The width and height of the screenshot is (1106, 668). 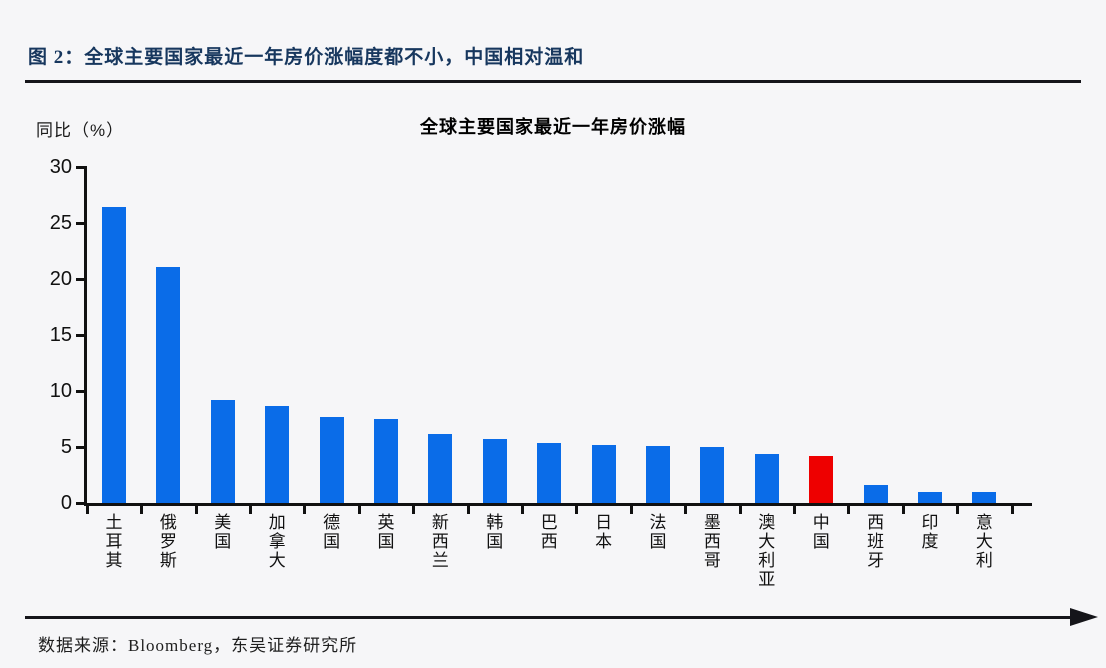 What do you see at coordinates (114, 541) in the screenshot?
I see `x-category-label: 土 耳 其` at bounding box center [114, 541].